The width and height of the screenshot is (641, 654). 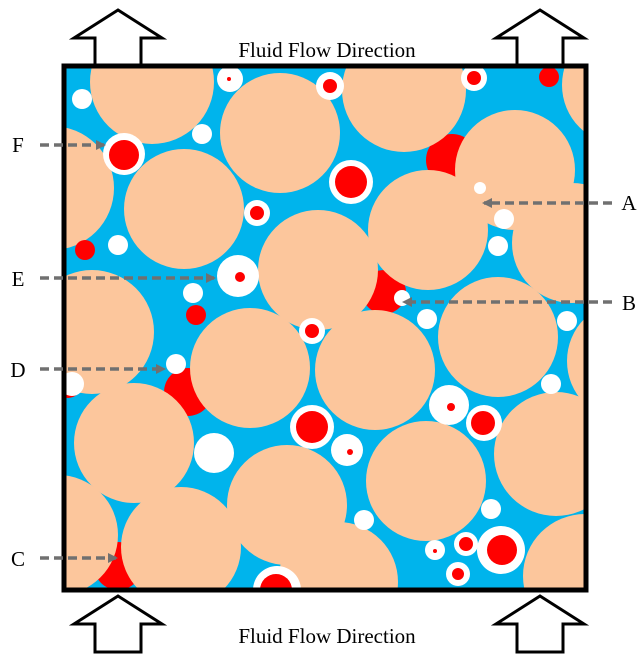 What do you see at coordinates (18, 279) in the screenshot?
I see `label-e: E` at bounding box center [18, 279].